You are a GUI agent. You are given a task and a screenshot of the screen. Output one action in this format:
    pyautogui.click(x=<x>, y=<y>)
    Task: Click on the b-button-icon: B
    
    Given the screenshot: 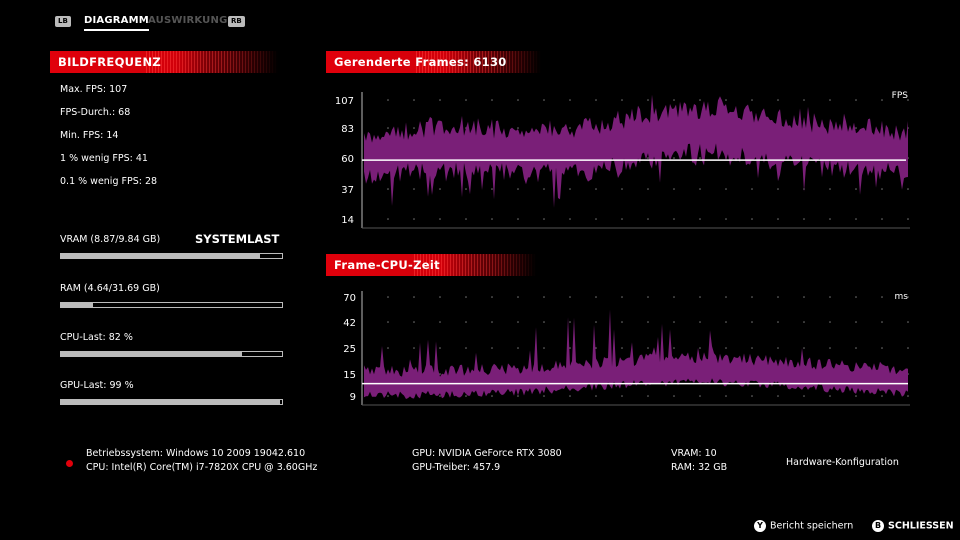 What is the action you would take?
    pyautogui.click(x=878, y=526)
    